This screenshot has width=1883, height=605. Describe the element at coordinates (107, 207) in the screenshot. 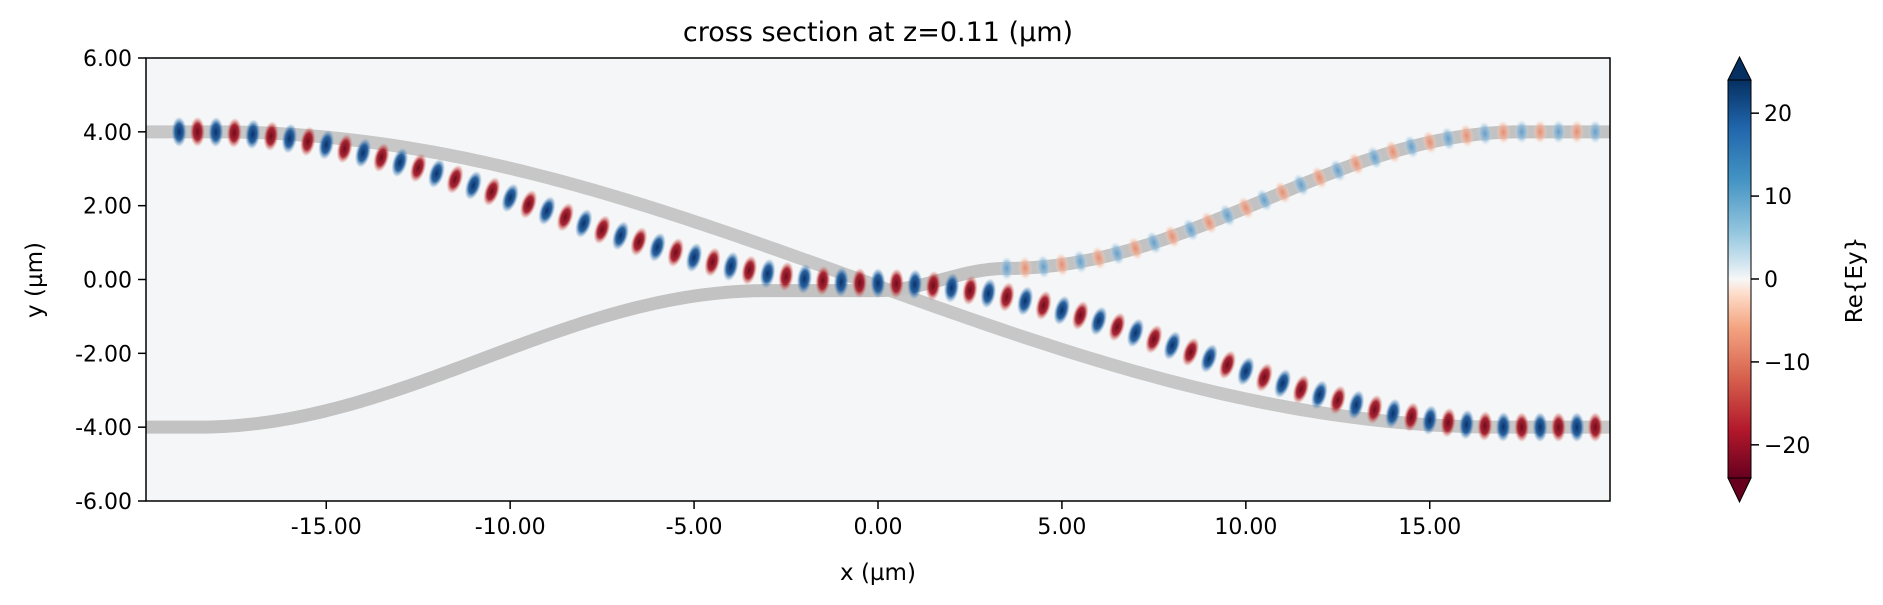

I see `y-tick-label: 2.00` at that location.